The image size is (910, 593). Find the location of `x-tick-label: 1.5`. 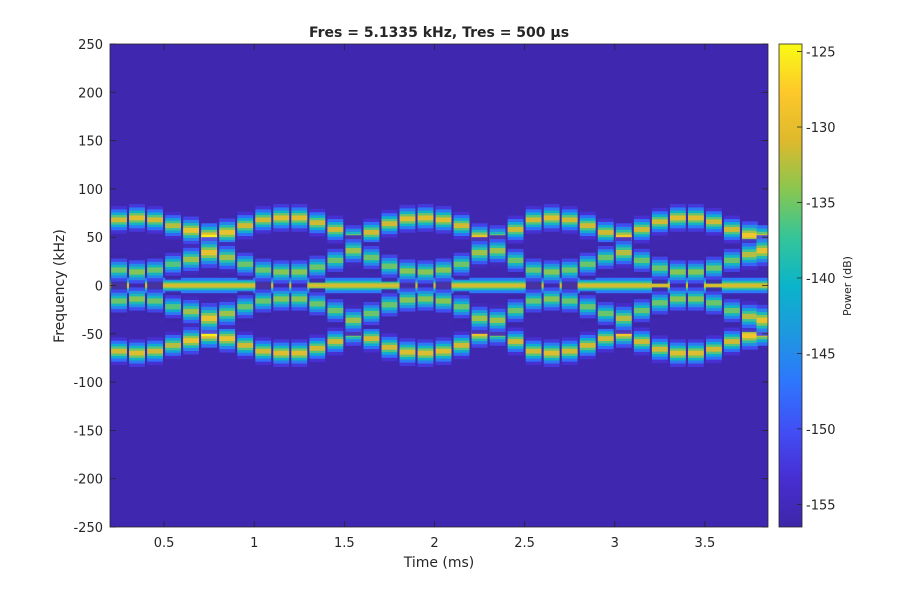

x-tick-label: 1.5 is located at coordinates (344, 543).